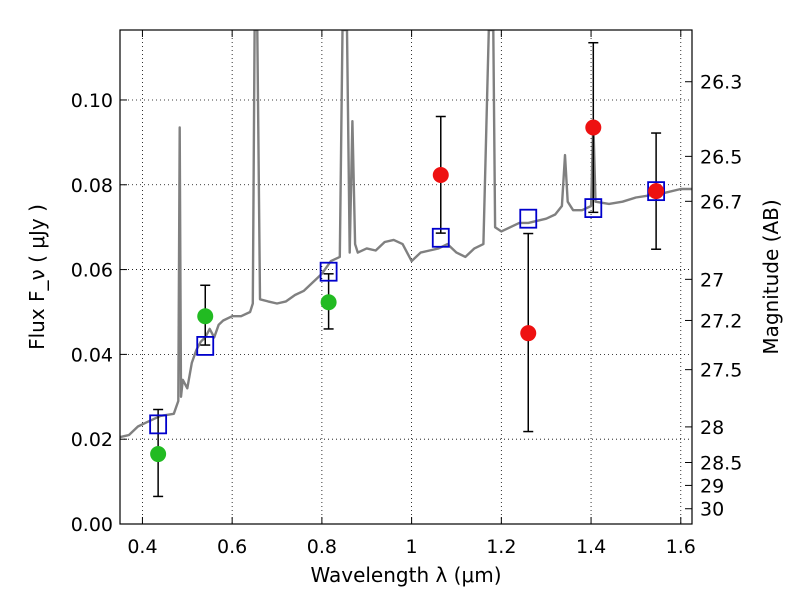 The image size is (800, 600). What do you see at coordinates (412, 547) in the screenshot?
I see `x-tick-label: 1` at bounding box center [412, 547].